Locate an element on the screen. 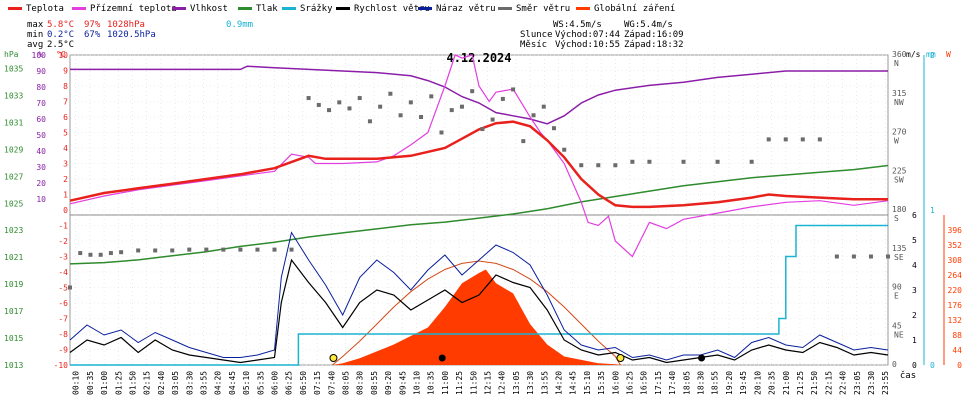 This screenshot has width=966, height=400. info-ws: WS:4.5m/s is located at coordinates (577, 25).